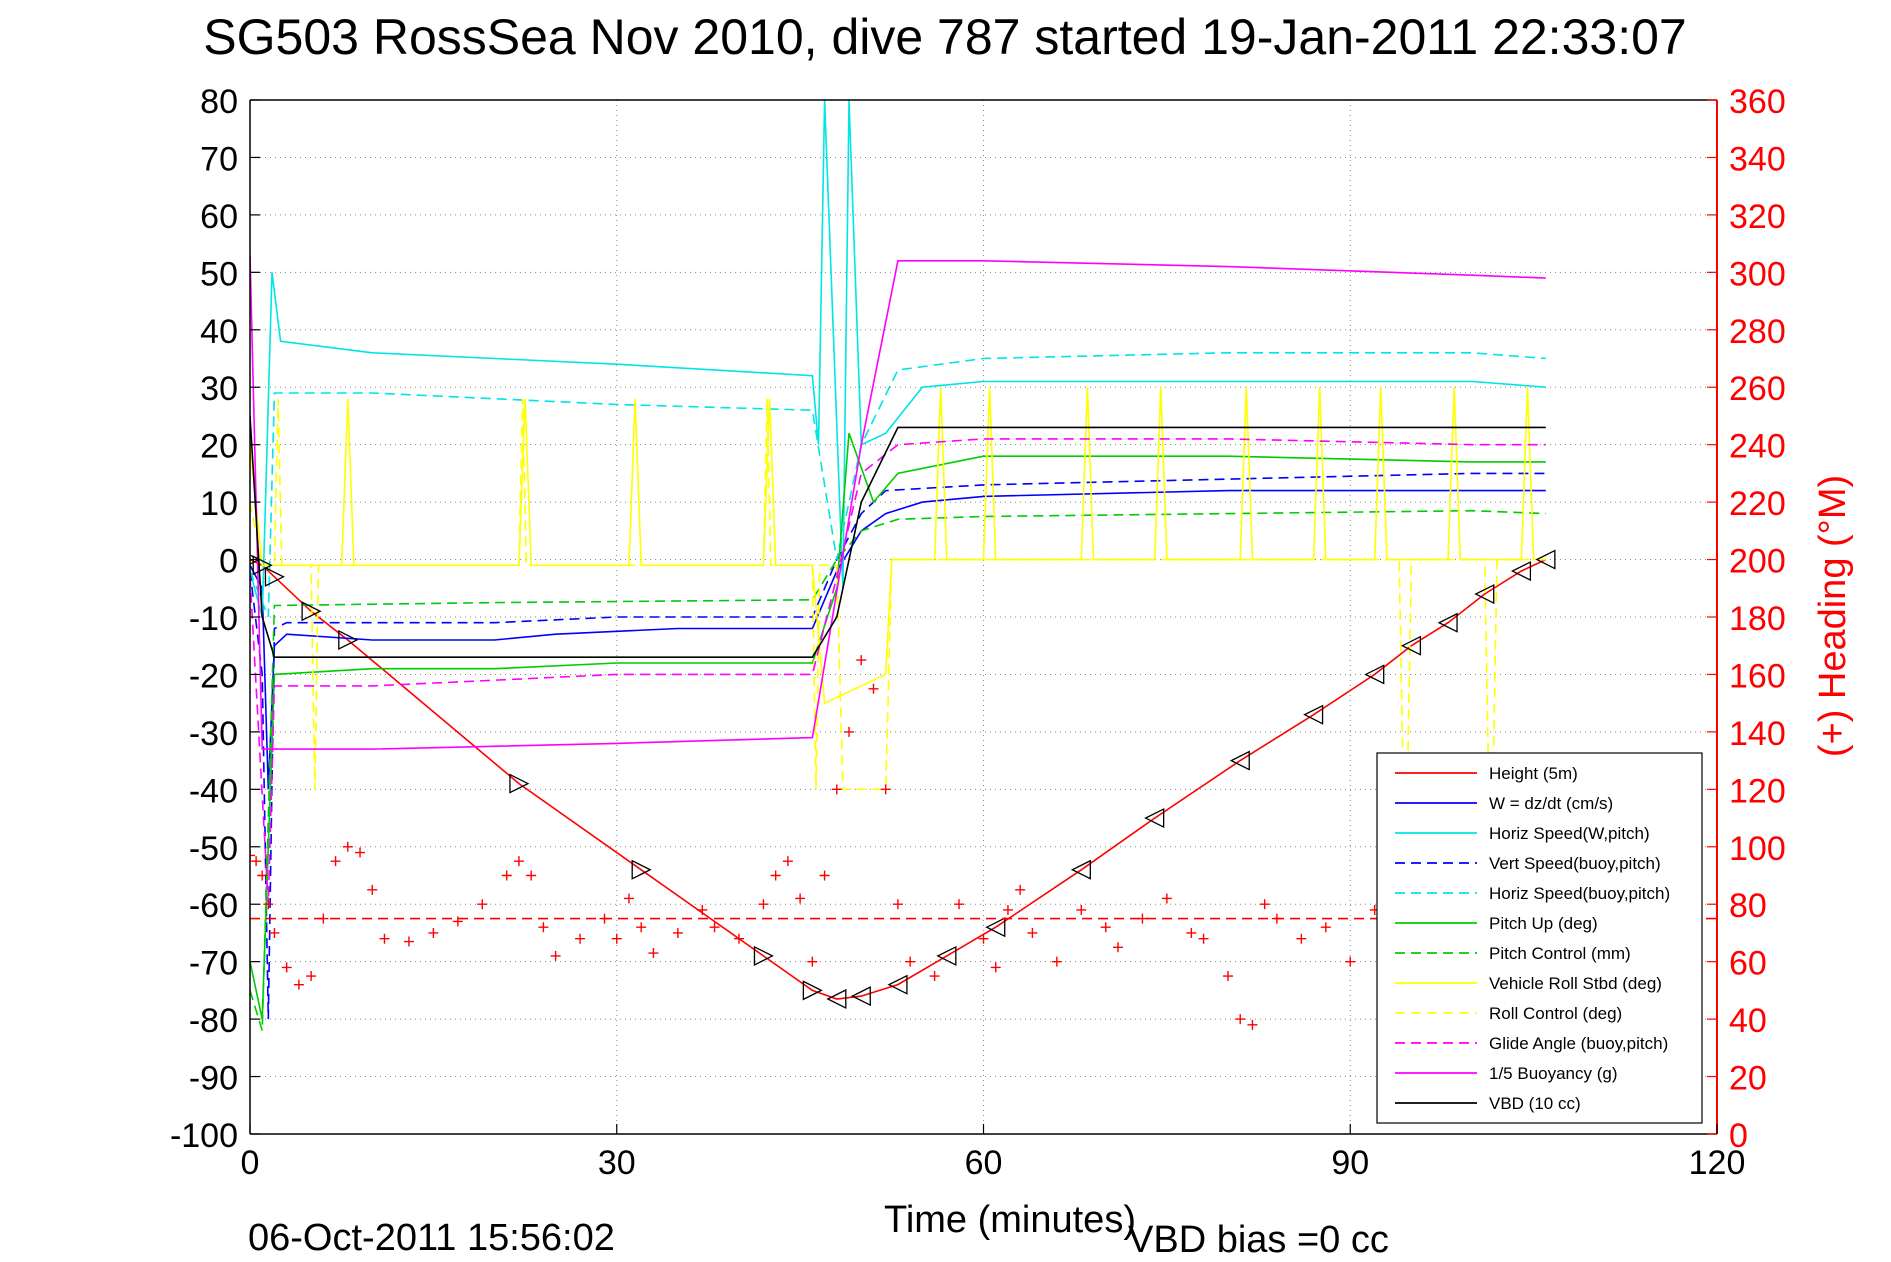 This screenshot has height=1262, width=1891. I want to click on left-tick-label-18: -100, so click(204, 1136).